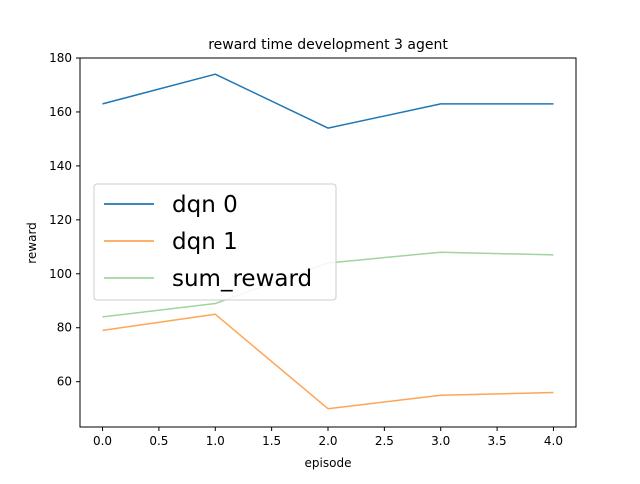 The width and height of the screenshot is (640, 484). What do you see at coordinates (60, 274) in the screenshot?
I see `y-tick-label: 100` at bounding box center [60, 274].